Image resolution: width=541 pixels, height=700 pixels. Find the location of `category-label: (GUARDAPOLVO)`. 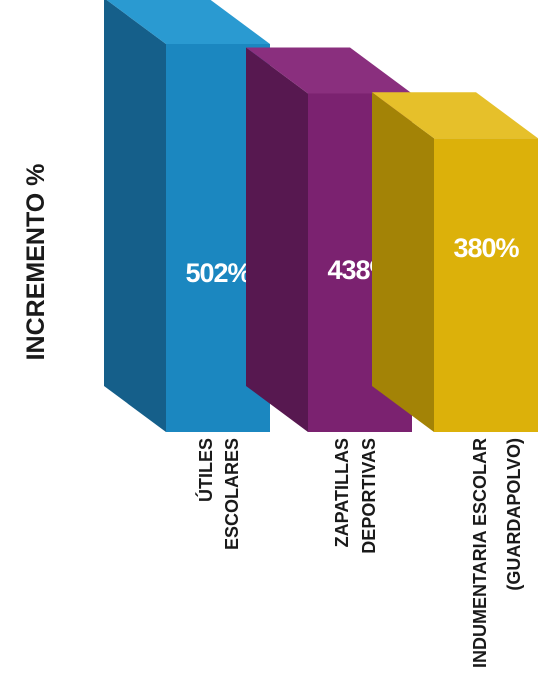

category-label: (GUARDAPOLVO) is located at coordinates (514, 514).